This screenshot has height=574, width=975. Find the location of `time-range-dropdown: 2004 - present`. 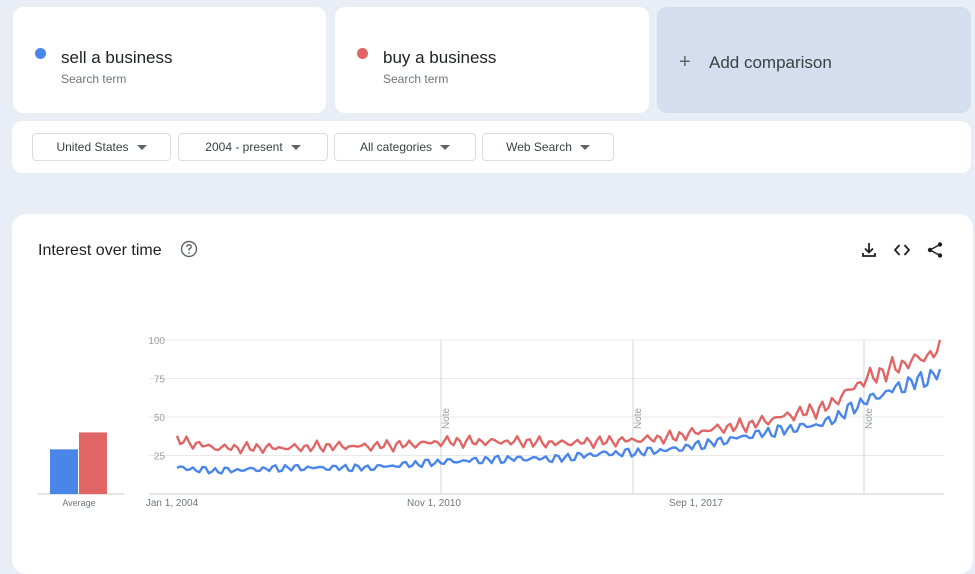

time-range-dropdown: 2004 - present is located at coordinates (253, 147).